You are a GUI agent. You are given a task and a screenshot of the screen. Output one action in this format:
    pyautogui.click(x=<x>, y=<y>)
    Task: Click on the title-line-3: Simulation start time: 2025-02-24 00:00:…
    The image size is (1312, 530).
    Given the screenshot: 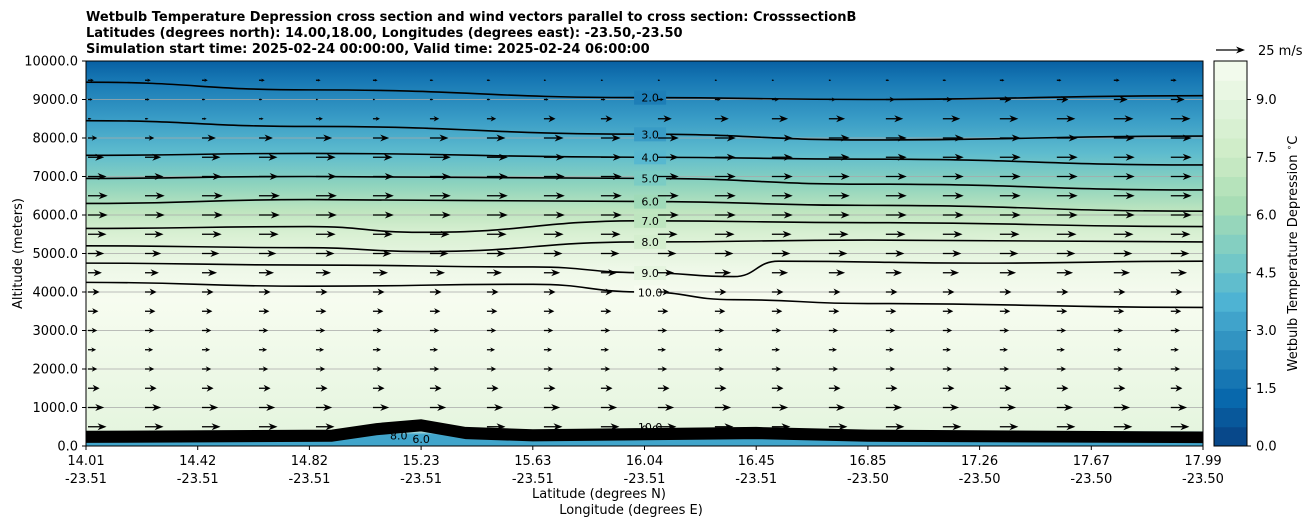 What is the action you would take?
    pyautogui.click(x=368, y=49)
    